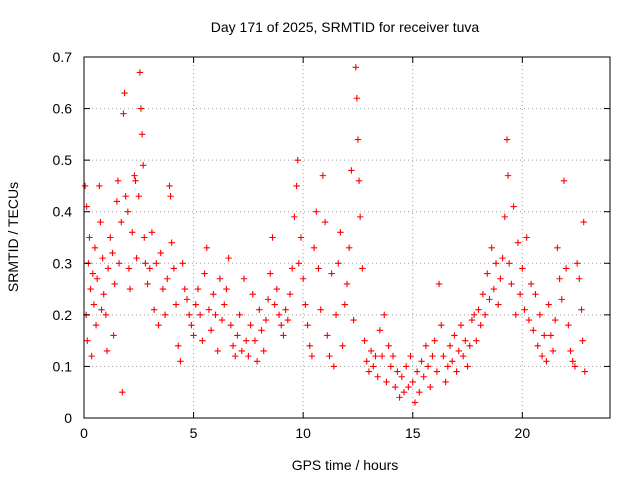  What do you see at coordinates (63, 315) in the screenshot?
I see `y-tick-label: 0.2` at bounding box center [63, 315].